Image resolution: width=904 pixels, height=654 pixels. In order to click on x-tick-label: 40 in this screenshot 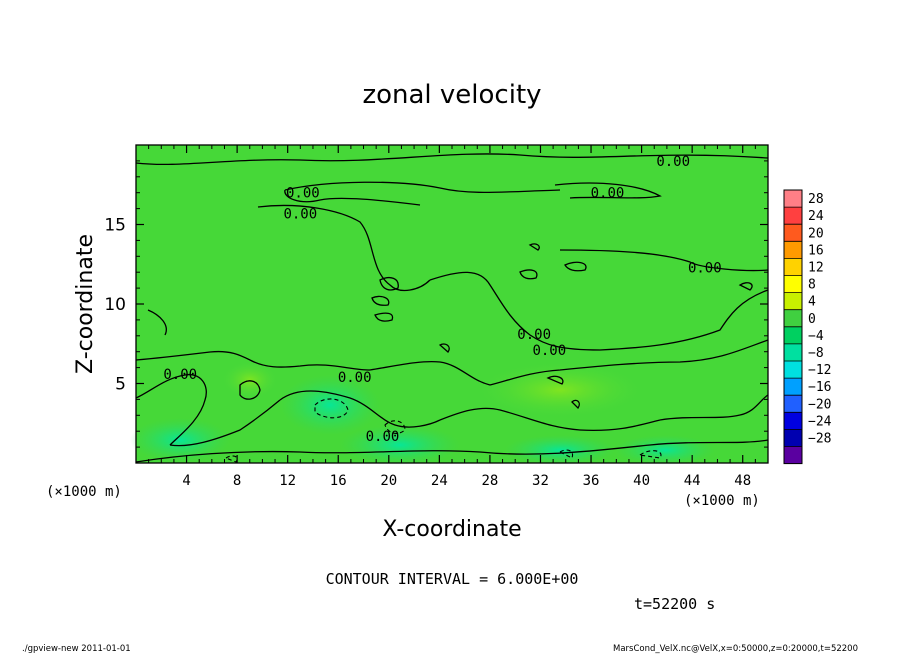, I will do `click(641, 481)`.